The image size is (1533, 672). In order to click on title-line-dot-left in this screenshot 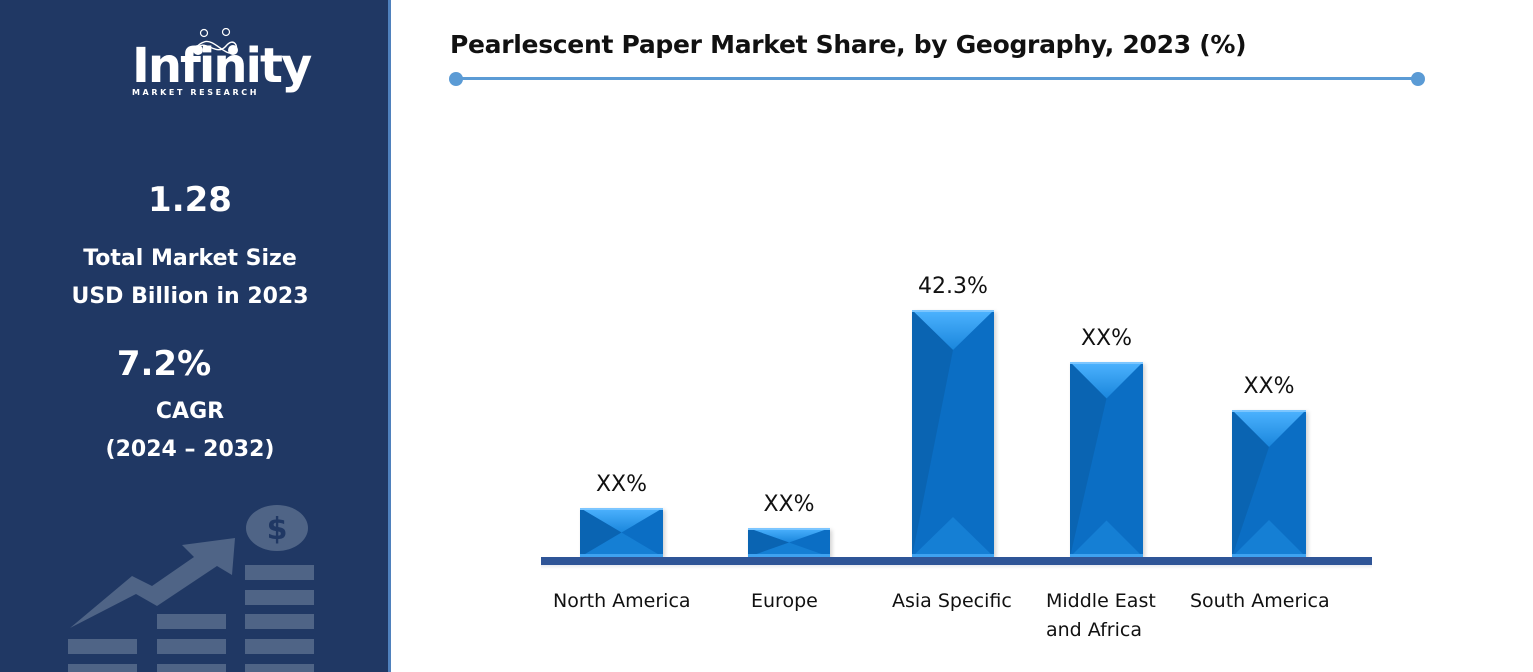, I will do `click(456, 79)`.